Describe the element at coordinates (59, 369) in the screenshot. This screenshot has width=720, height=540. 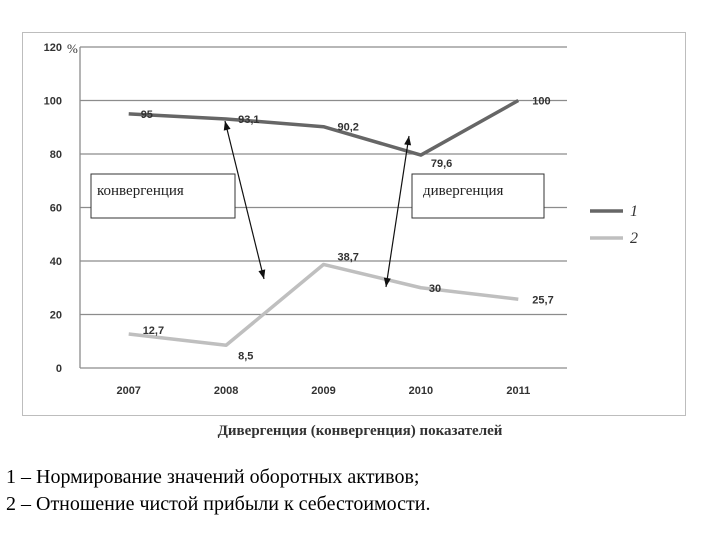
I see `y-tick-0: 0` at that location.